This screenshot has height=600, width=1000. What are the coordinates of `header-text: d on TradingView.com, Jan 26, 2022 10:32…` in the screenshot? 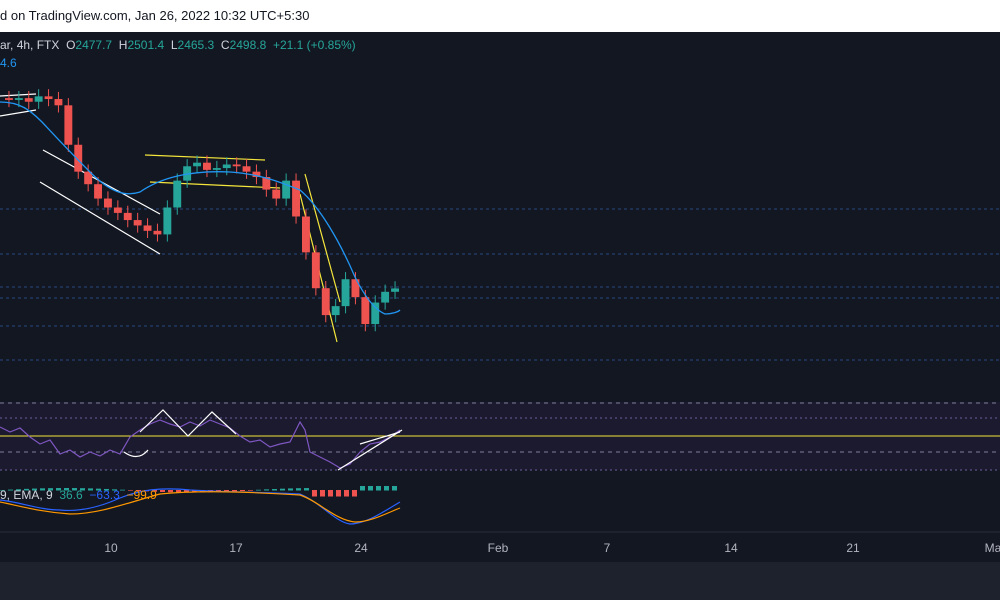 It's located at (155, 15).